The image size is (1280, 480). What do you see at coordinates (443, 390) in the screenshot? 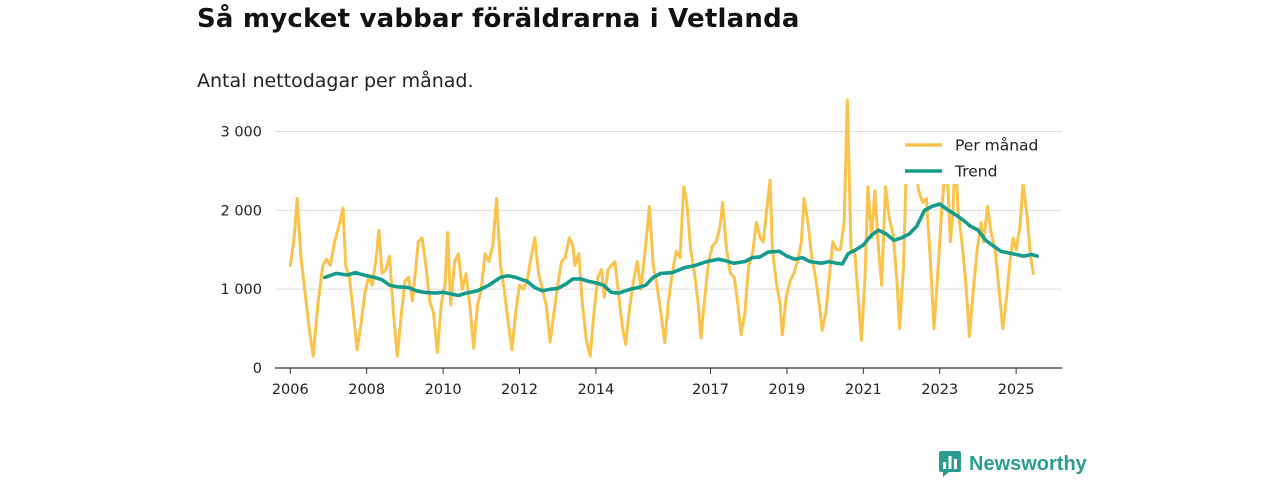
I see `x-tick-label: 2010` at bounding box center [443, 390].